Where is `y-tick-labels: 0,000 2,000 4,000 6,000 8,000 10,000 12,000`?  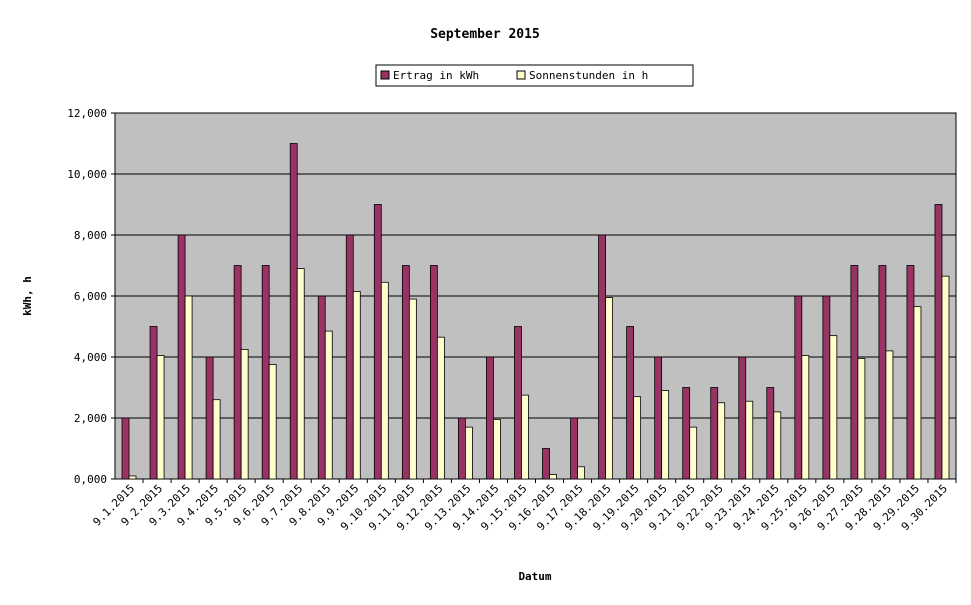
y-tick-labels: 0,000 2,000 4,000 6,000 8,000 10,000 12,000 is located at coordinates (91, 296).